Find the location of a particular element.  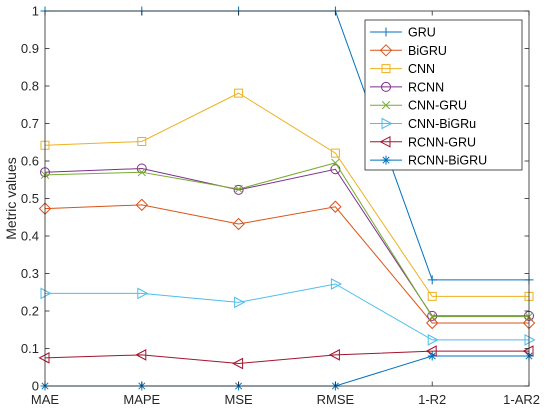

legend-entry-bigru: BiGRU is located at coordinates (408, 51).